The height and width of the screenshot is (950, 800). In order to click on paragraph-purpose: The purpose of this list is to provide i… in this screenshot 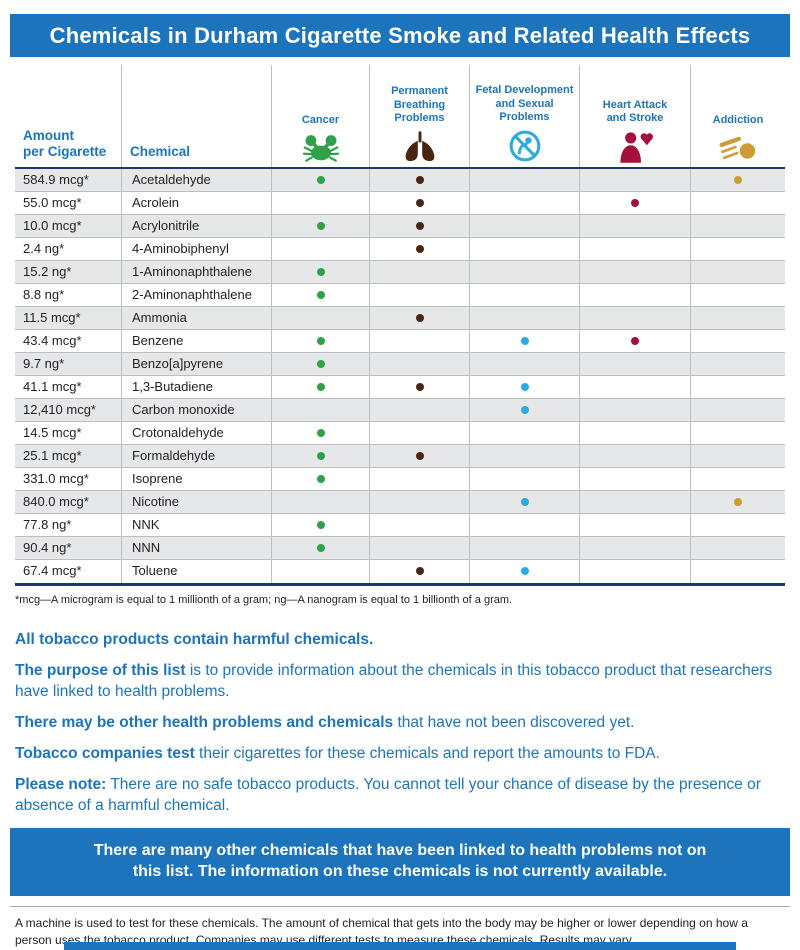, I will do `click(400, 682)`.